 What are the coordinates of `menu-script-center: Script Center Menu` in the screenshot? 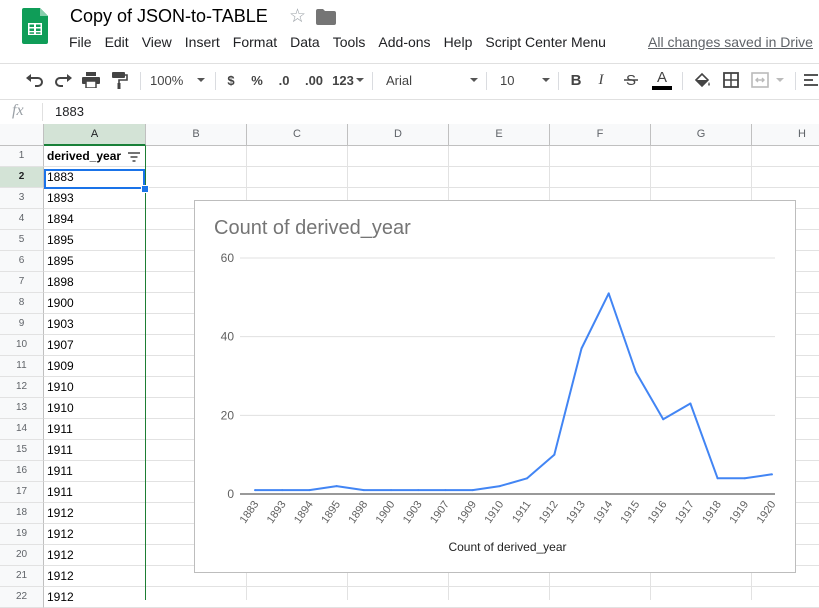 It's located at (545, 42).